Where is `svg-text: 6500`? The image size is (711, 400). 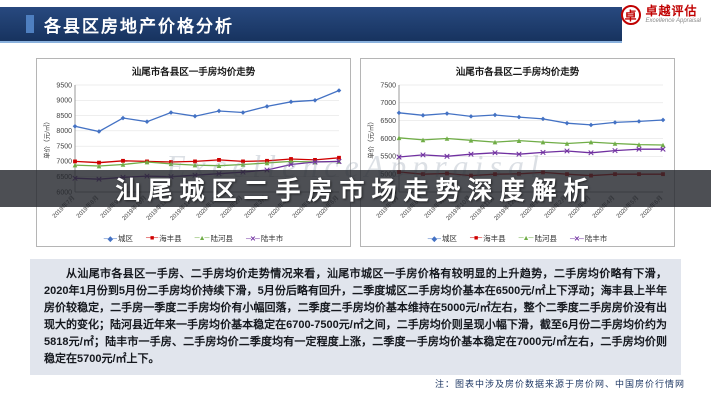 svg-text: 6500 is located at coordinates (388, 121).